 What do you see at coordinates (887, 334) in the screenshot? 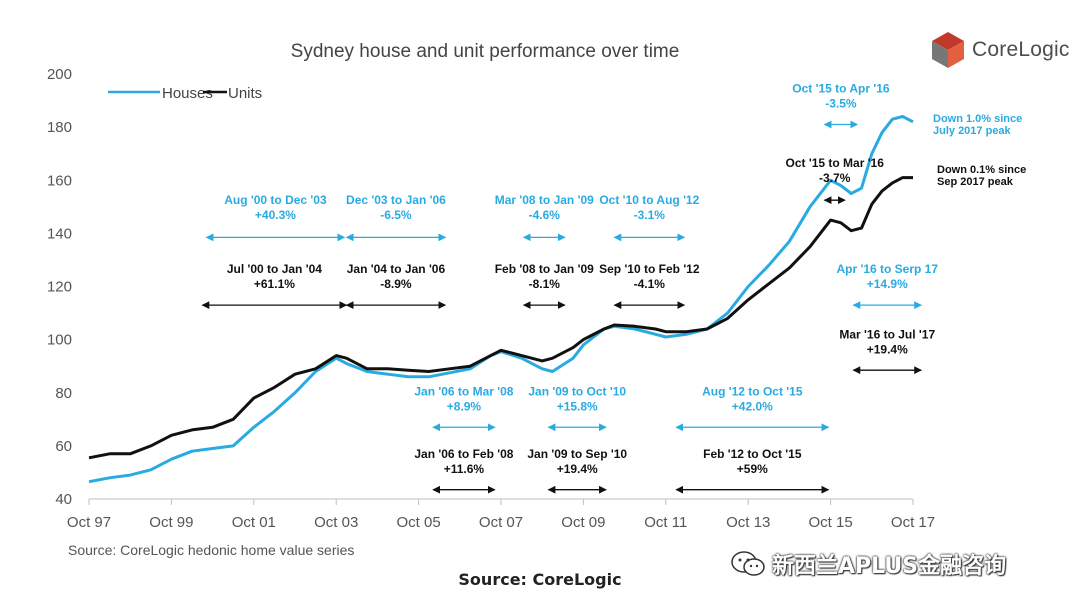
I see `annotation-period: Mar '16 to Jul '17` at bounding box center [887, 334].